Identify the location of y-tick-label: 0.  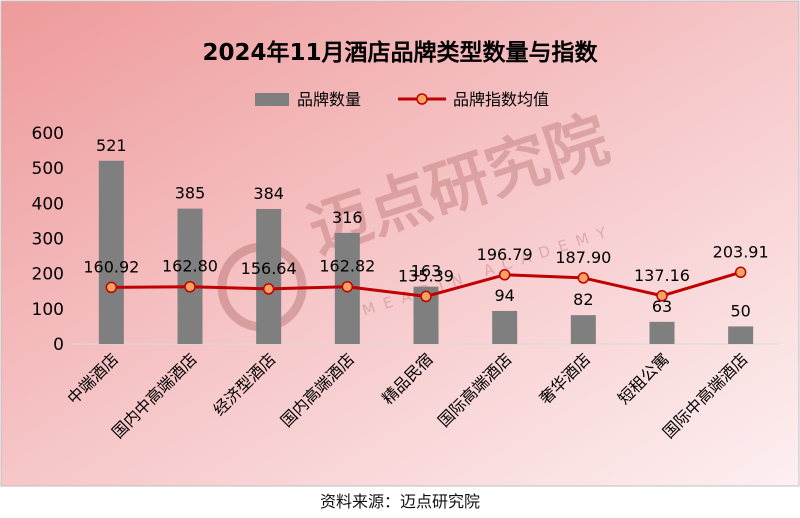
(58, 345).